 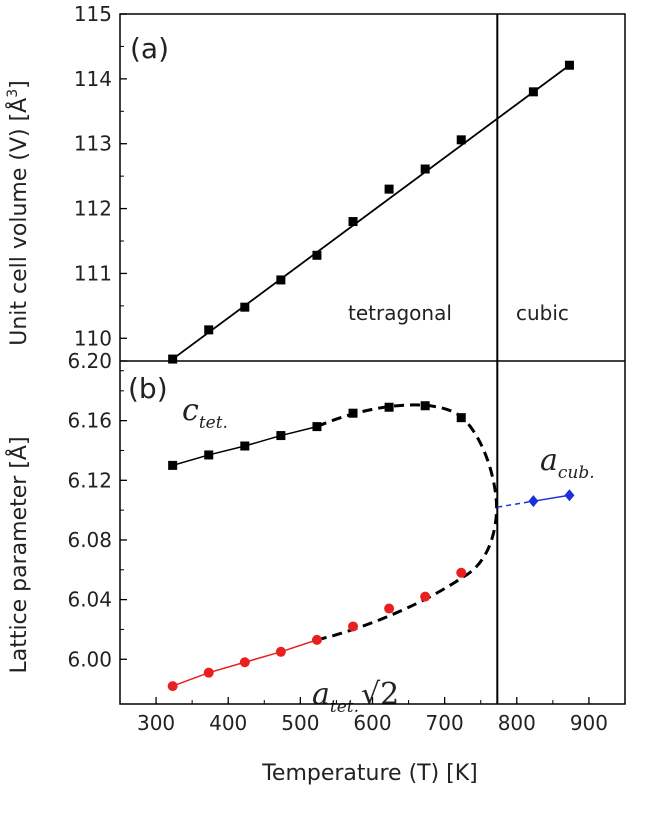 What do you see at coordinates (445, 723) in the screenshot?
I see `x-tick-label: 700` at bounding box center [445, 723].